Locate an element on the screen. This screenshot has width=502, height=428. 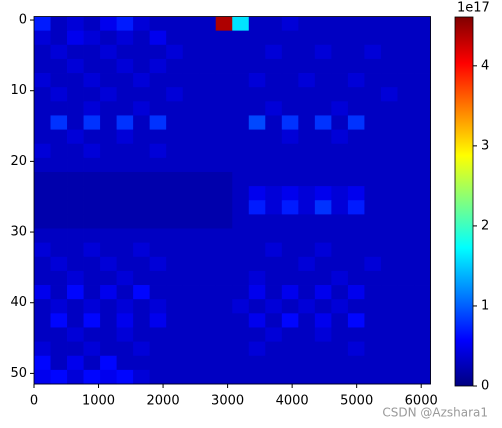
colorbar is located at coordinates (464, 201).